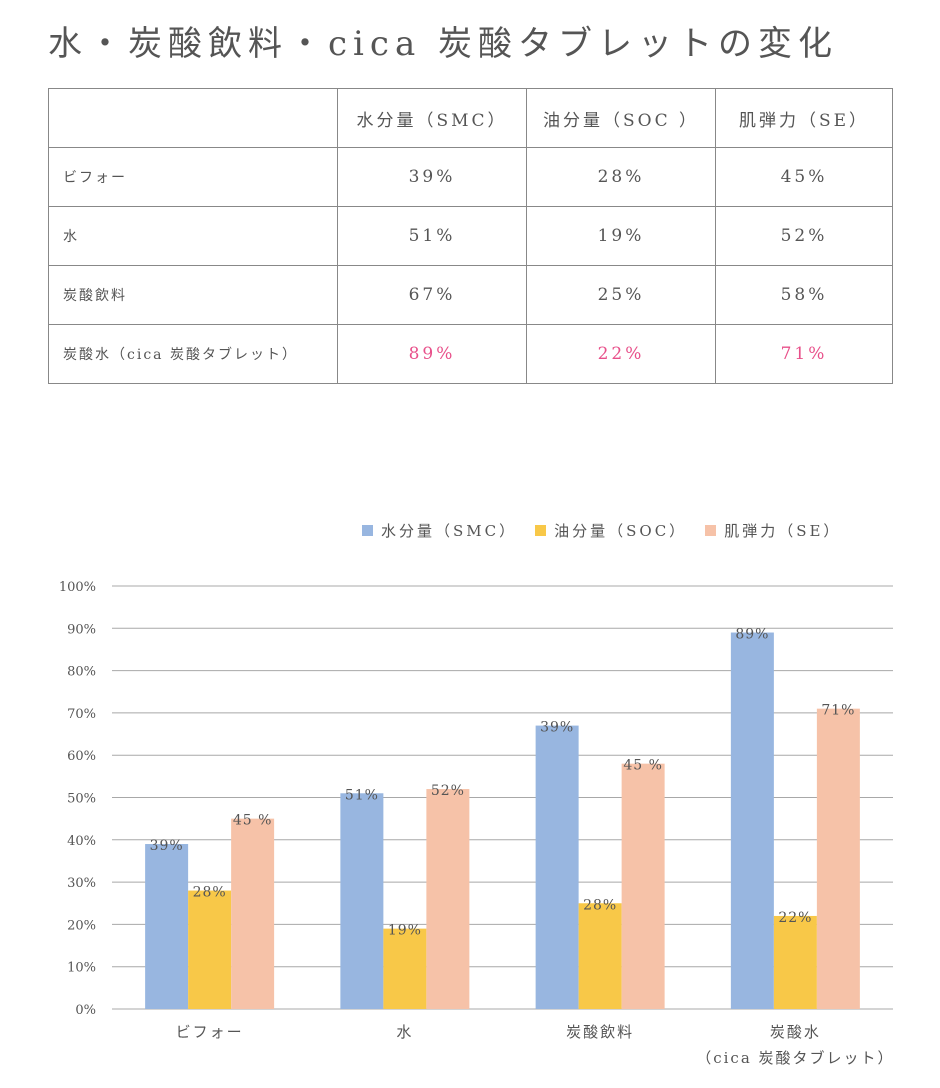 The height and width of the screenshot is (1088, 940). I want to click on data-label: 89%, so click(752, 635).